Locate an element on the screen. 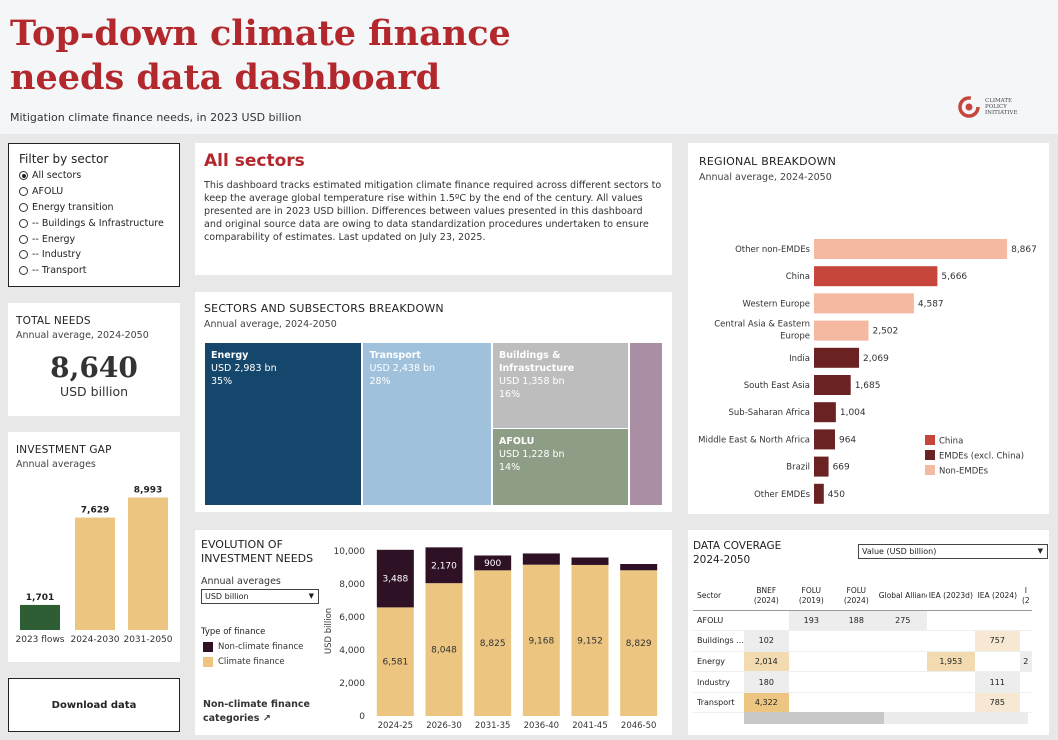  legend-swatch-climate is located at coordinates (208, 662).